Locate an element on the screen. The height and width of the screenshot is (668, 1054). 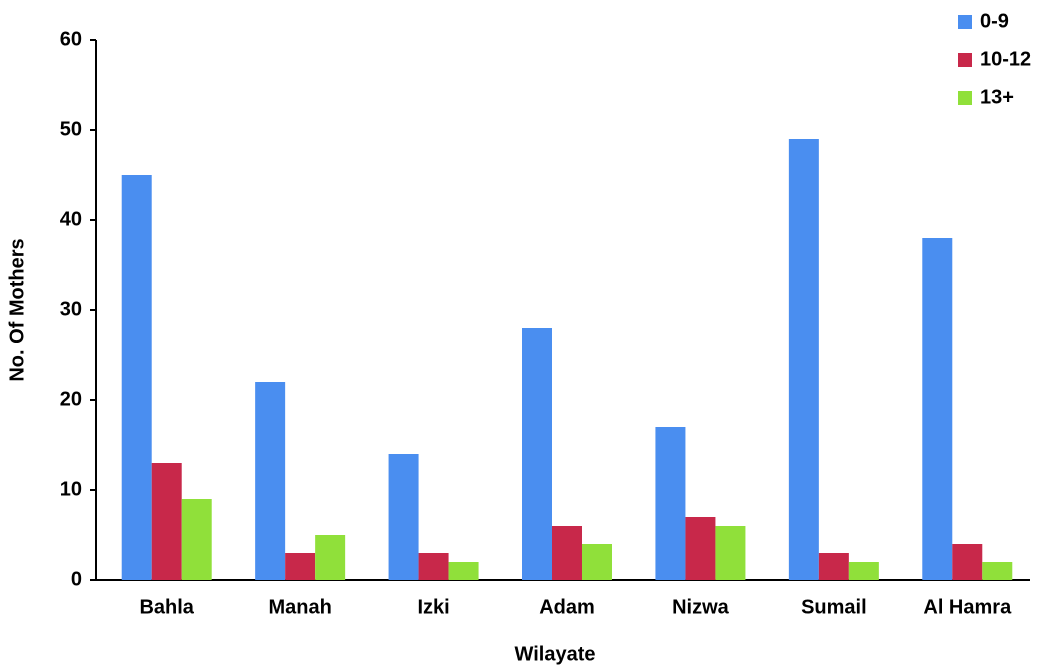
y-tick-label: 10 is located at coordinates (71, 489).